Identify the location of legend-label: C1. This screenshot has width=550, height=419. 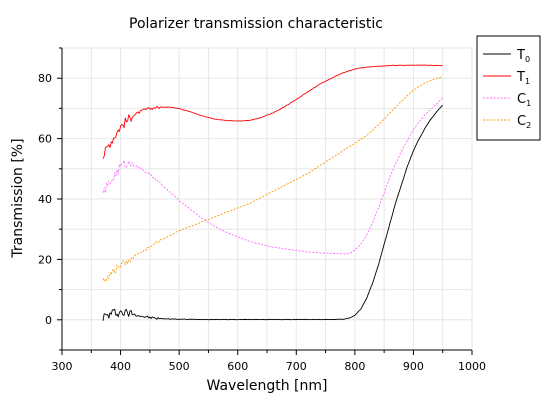
(524, 100).